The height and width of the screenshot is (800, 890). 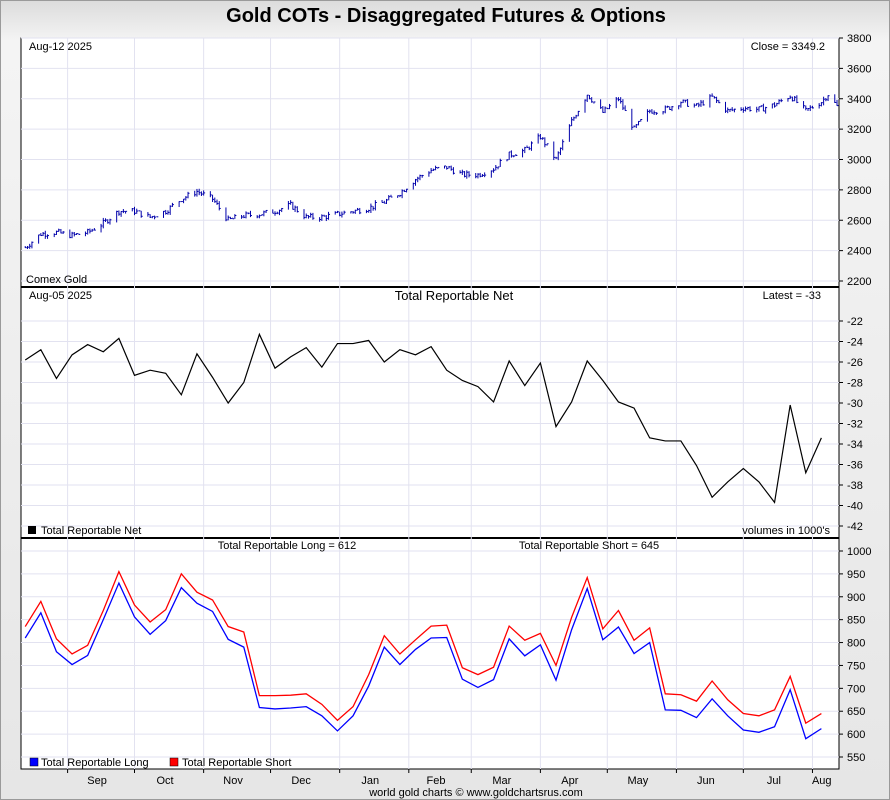 I want to click on y-tick-label: 600, so click(x=856, y=735).